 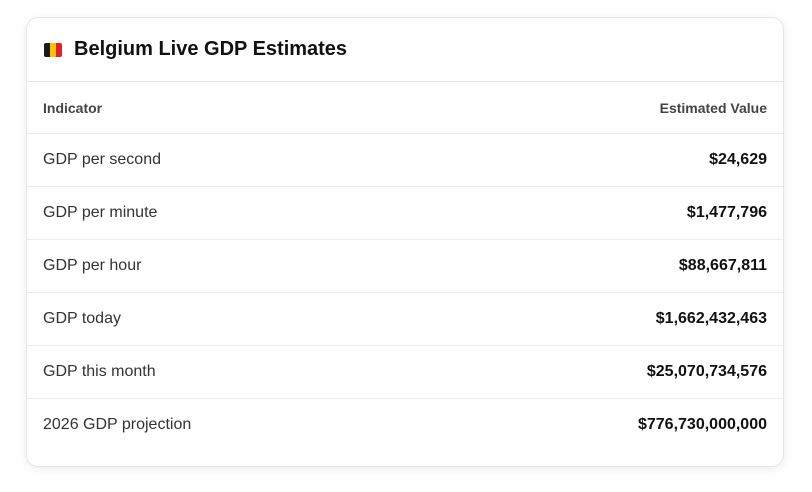 What do you see at coordinates (604, 372) in the screenshot?
I see `estimated-value: $25,070,734,576` at bounding box center [604, 372].